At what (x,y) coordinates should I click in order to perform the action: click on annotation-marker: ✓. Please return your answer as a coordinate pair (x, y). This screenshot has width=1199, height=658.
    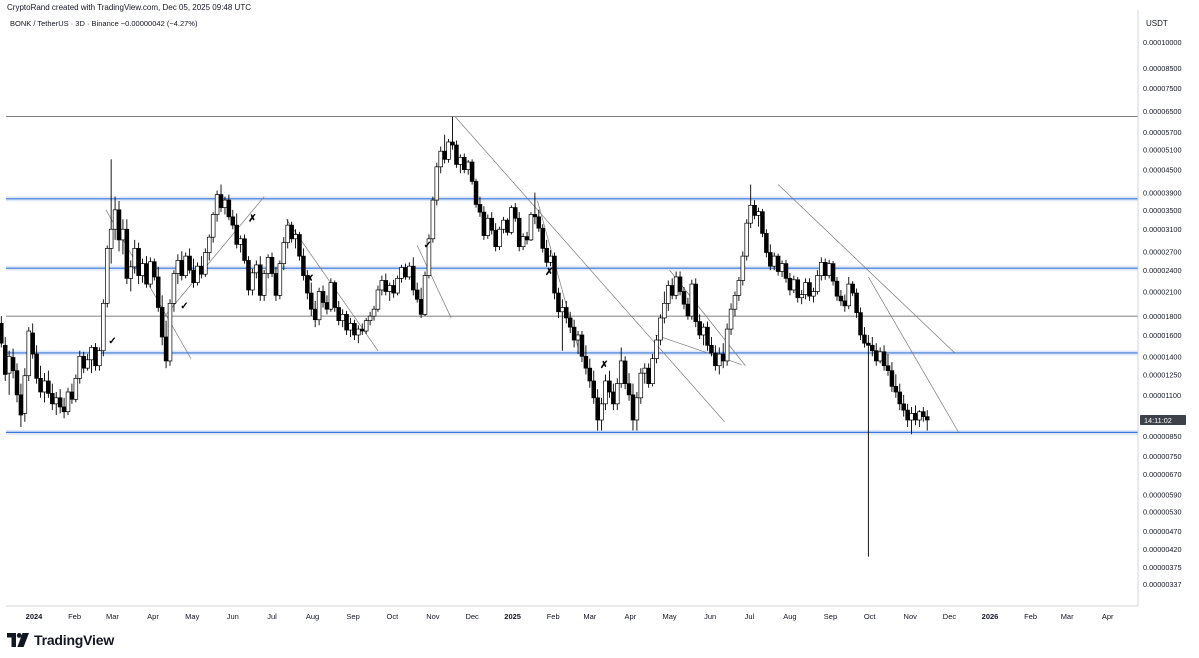
    Looking at the image, I should click on (184, 306).